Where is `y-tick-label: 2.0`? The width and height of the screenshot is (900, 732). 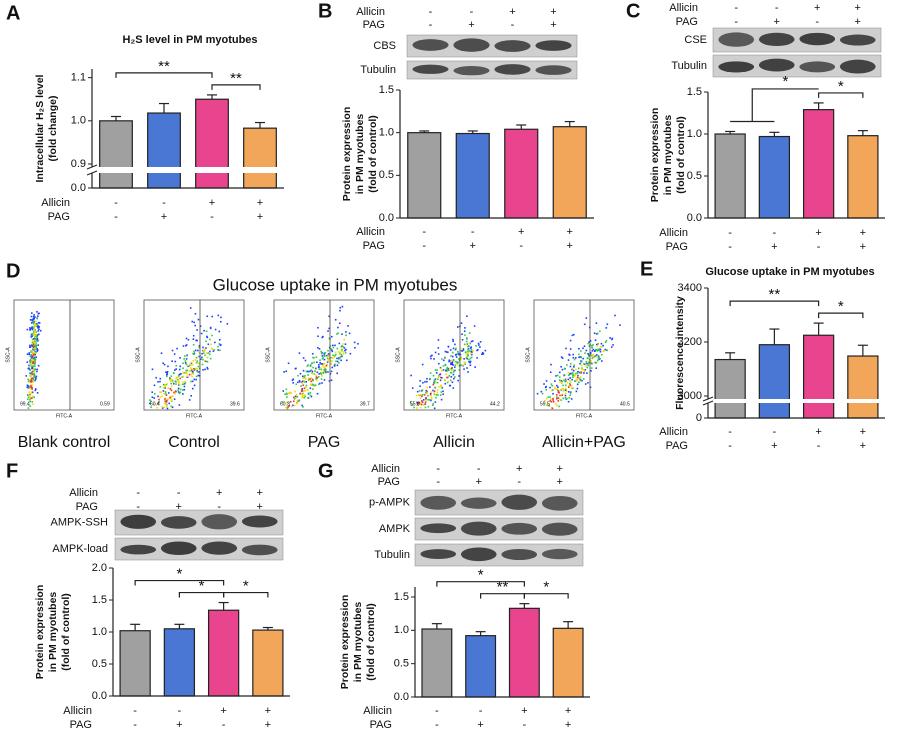 y-tick-label: 2.0 is located at coordinates (99, 568).